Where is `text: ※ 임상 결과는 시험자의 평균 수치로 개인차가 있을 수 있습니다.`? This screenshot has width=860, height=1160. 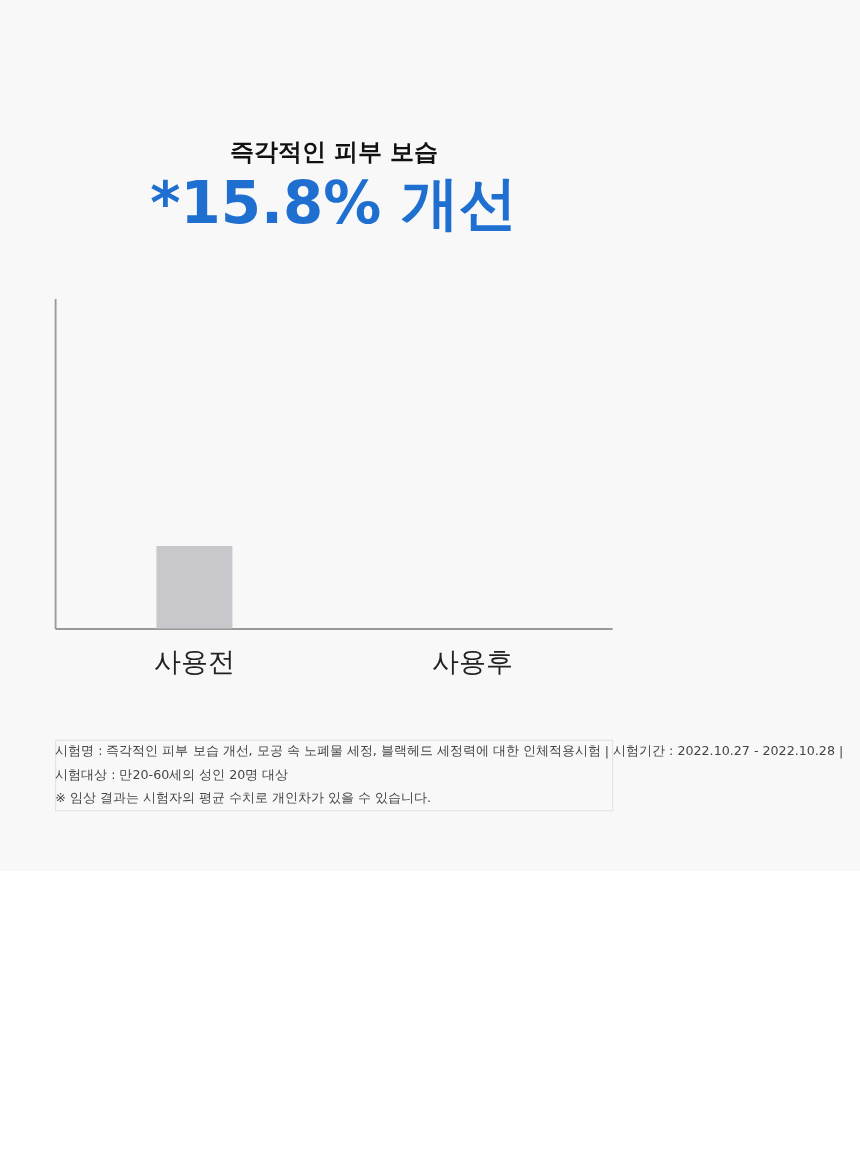 text: ※ 임상 결과는 시험자의 평균 수치로 개인차가 있을 수 있습니다. is located at coordinates (243, 798).